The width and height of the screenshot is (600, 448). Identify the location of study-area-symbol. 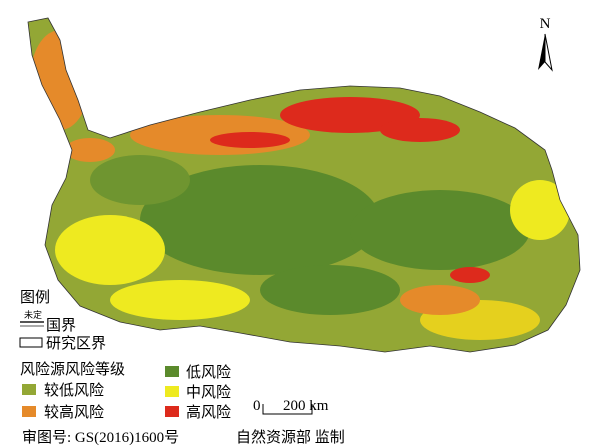
(31, 342).